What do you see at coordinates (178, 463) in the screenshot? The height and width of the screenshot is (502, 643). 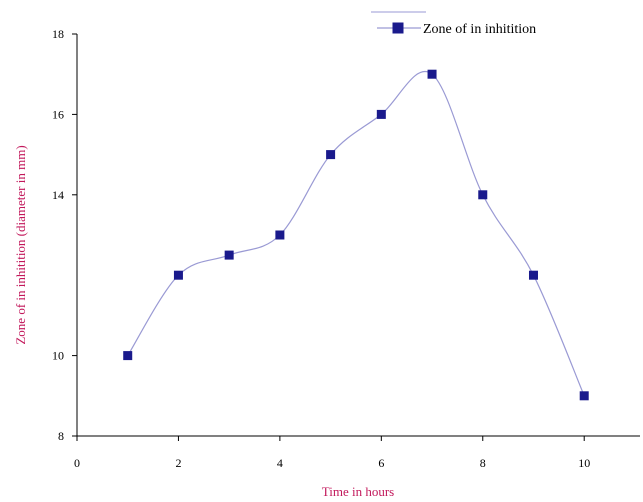 I see `x-tick-label: 2` at bounding box center [178, 463].